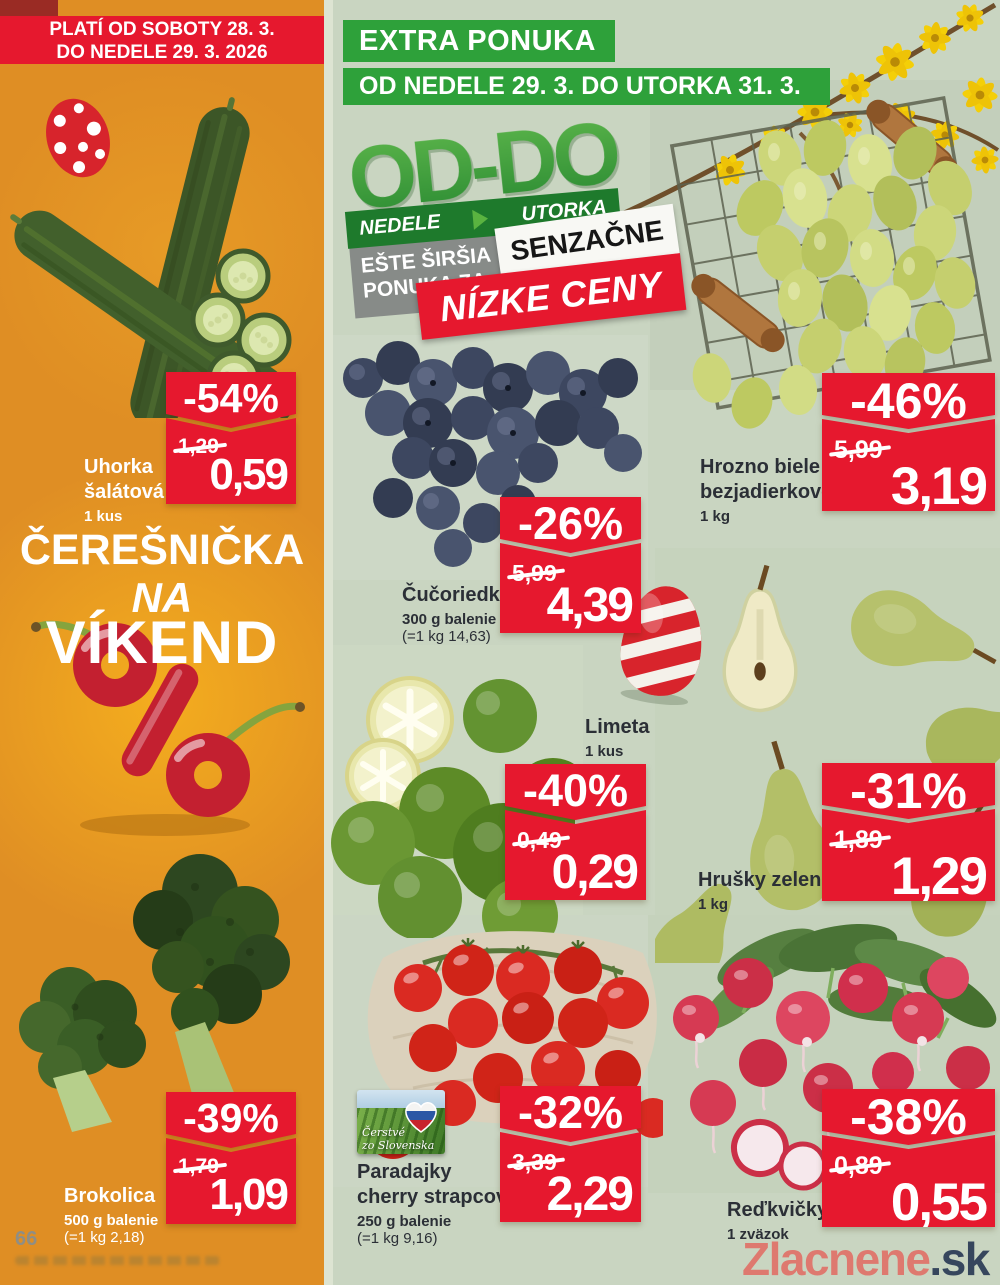 The height and width of the screenshot is (1285, 1000). What do you see at coordinates (249, 1194) in the screenshot?
I see `new-price: 1,09` at bounding box center [249, 1194].